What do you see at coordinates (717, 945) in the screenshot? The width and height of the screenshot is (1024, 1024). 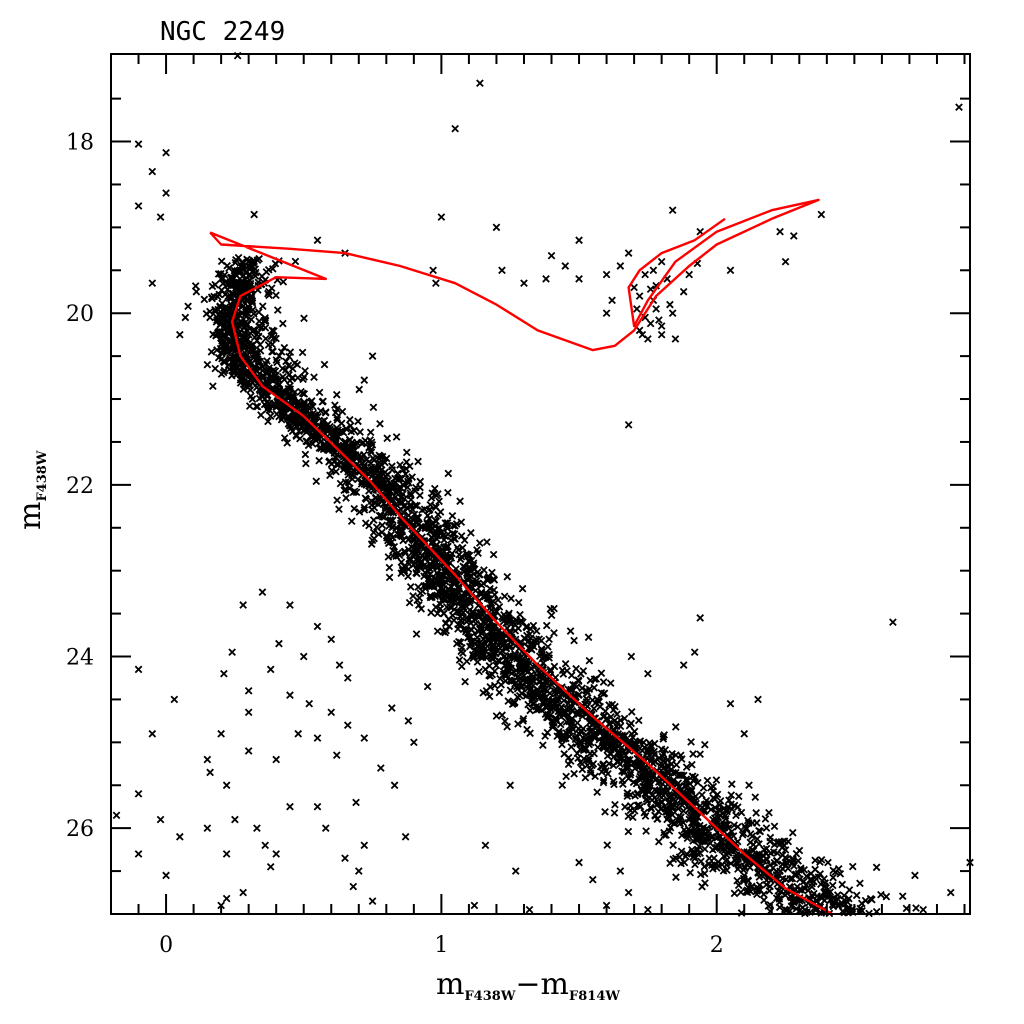 I see `x-tick-label: 2` at bounding box center [717, 945].